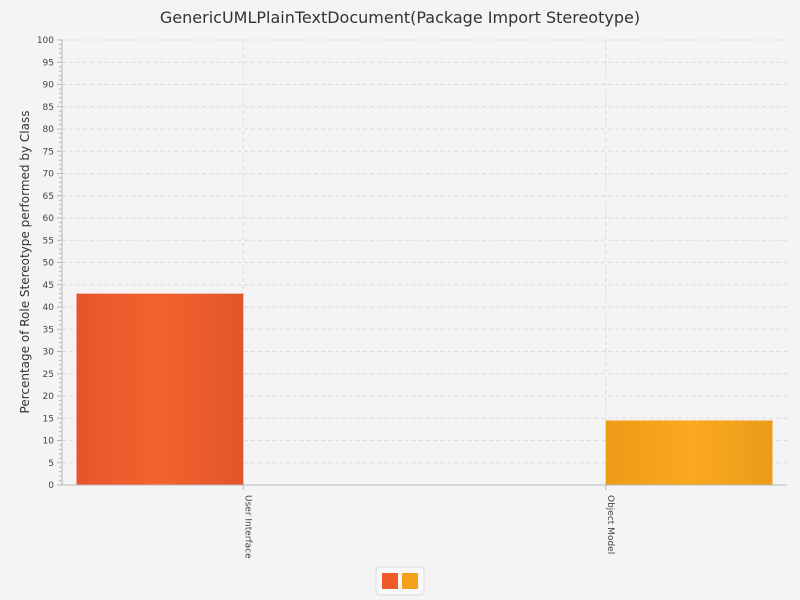 This screenshot has width=800, height=600. I want to click on y-tick-label: 15, so click(48, 419).